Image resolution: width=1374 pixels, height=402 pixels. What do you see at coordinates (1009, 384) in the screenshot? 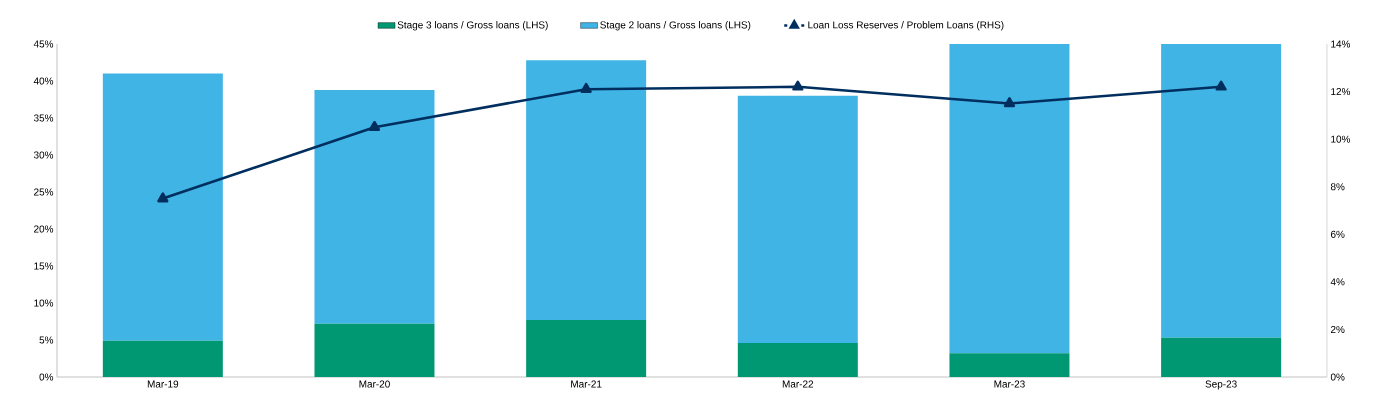
I see `x-tick-label: Mar-23` at bounding box center [1009, 384].